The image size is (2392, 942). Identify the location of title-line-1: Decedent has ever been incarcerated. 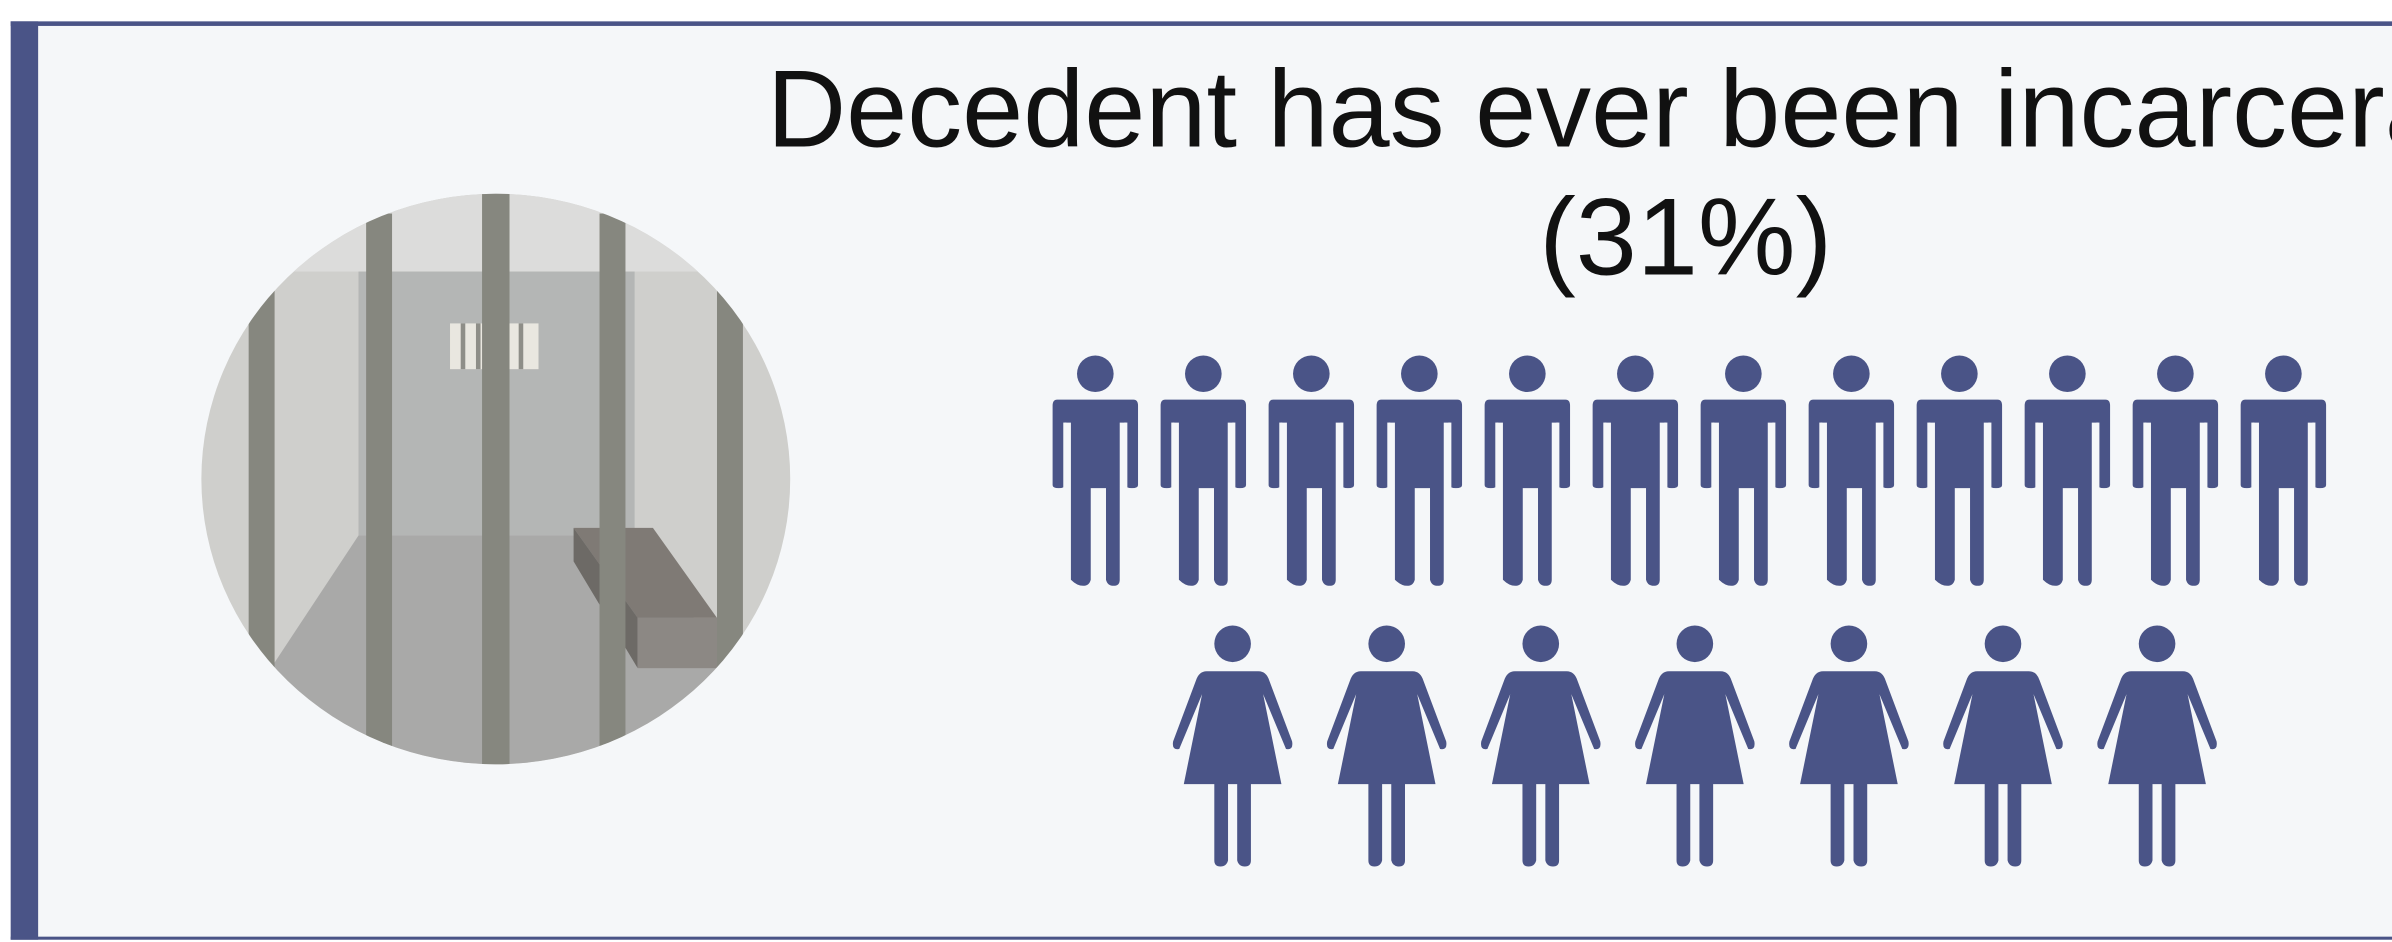
(1579, 109).